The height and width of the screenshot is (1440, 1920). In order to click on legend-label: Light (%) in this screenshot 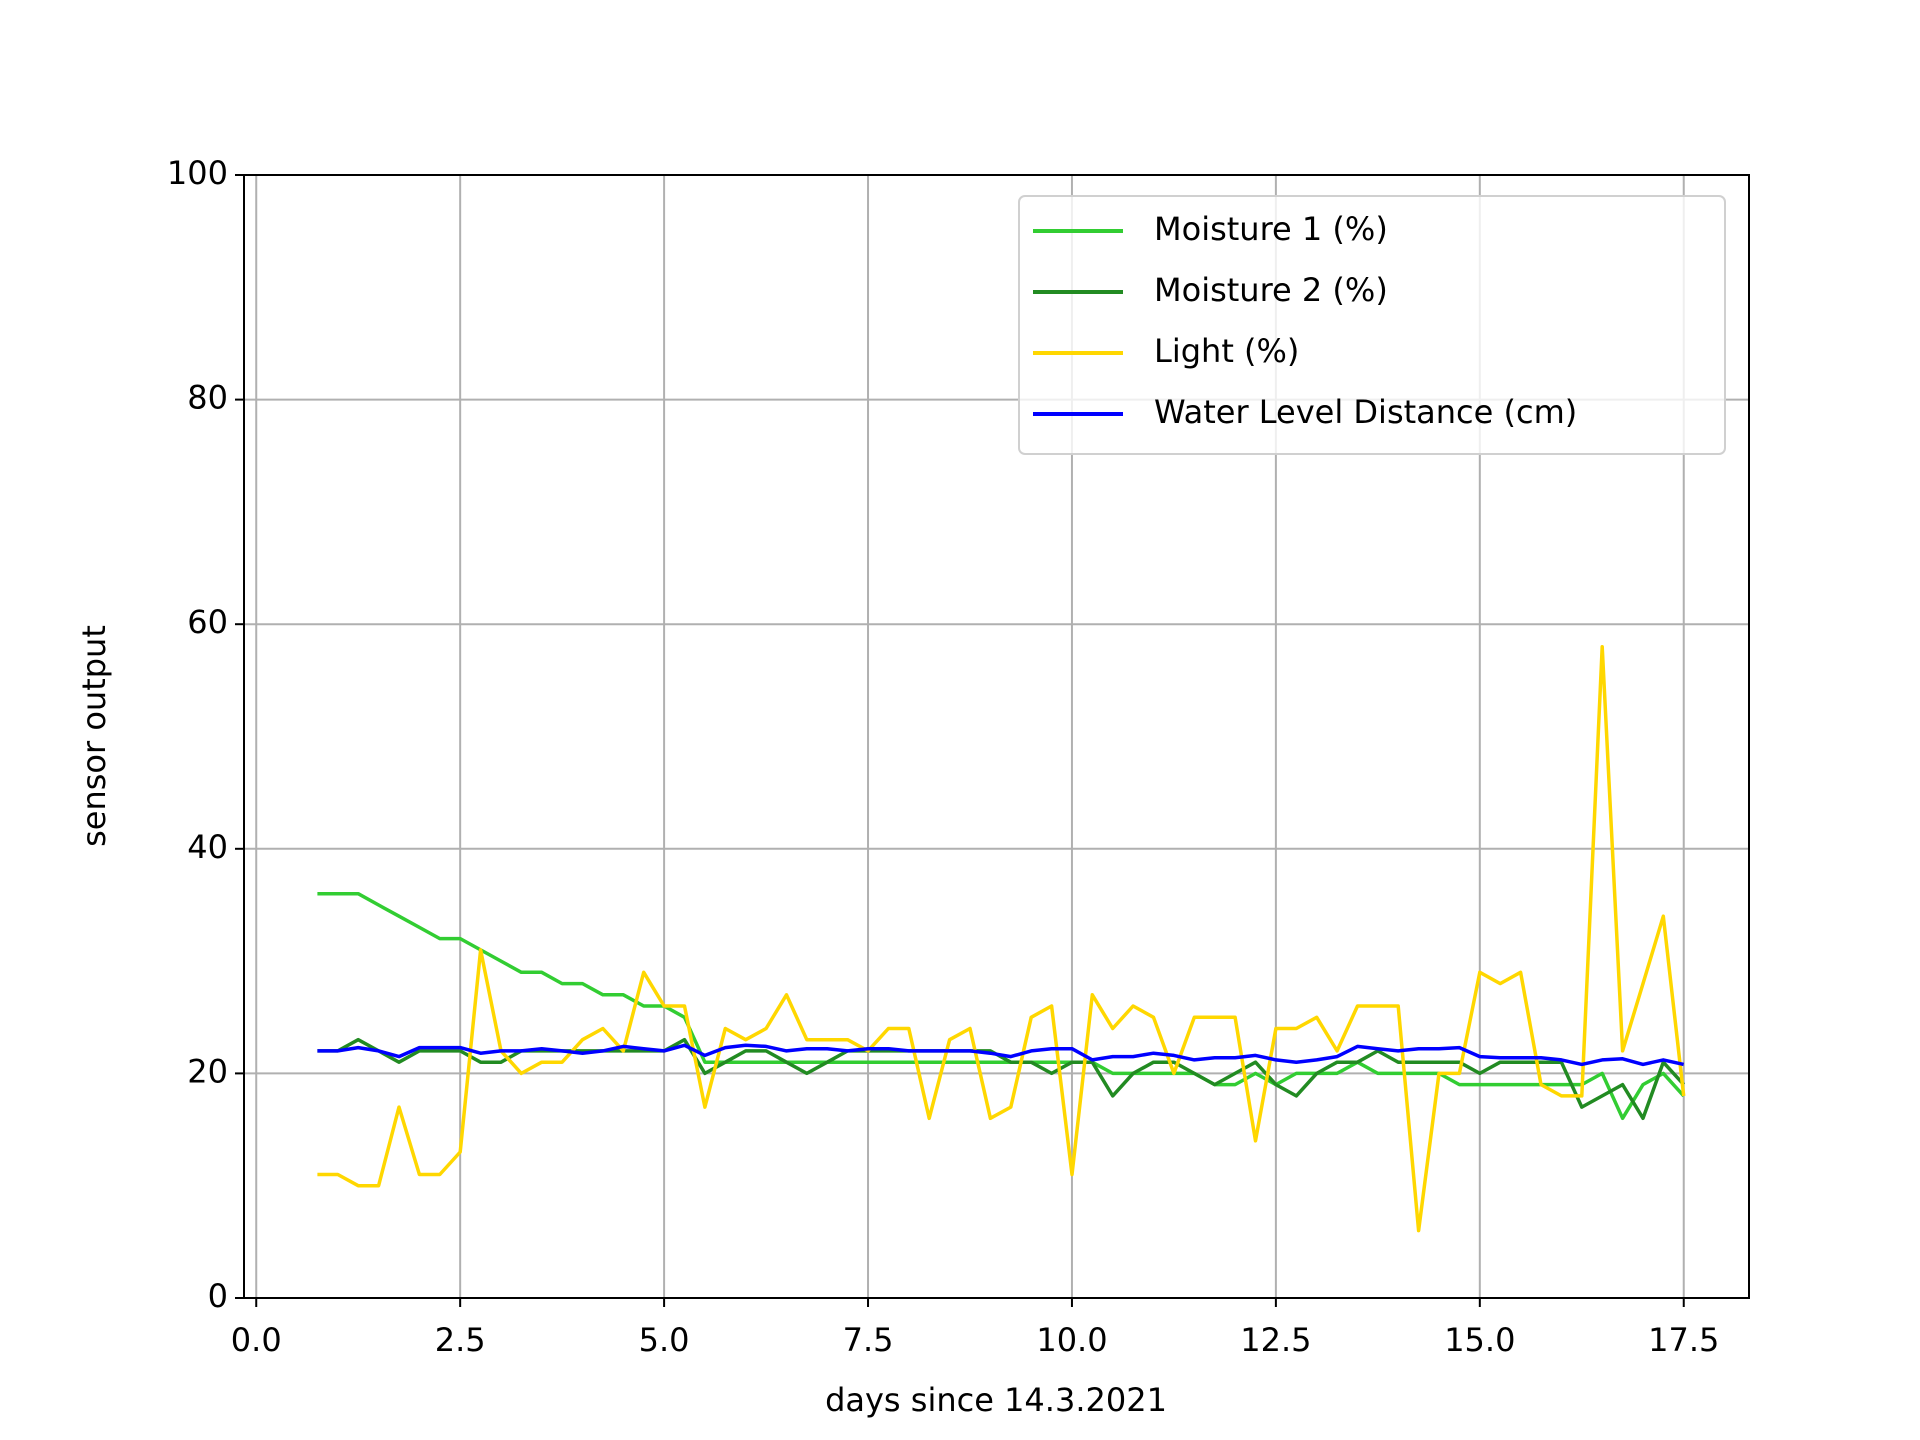, I will do `click(1226, 351)`.